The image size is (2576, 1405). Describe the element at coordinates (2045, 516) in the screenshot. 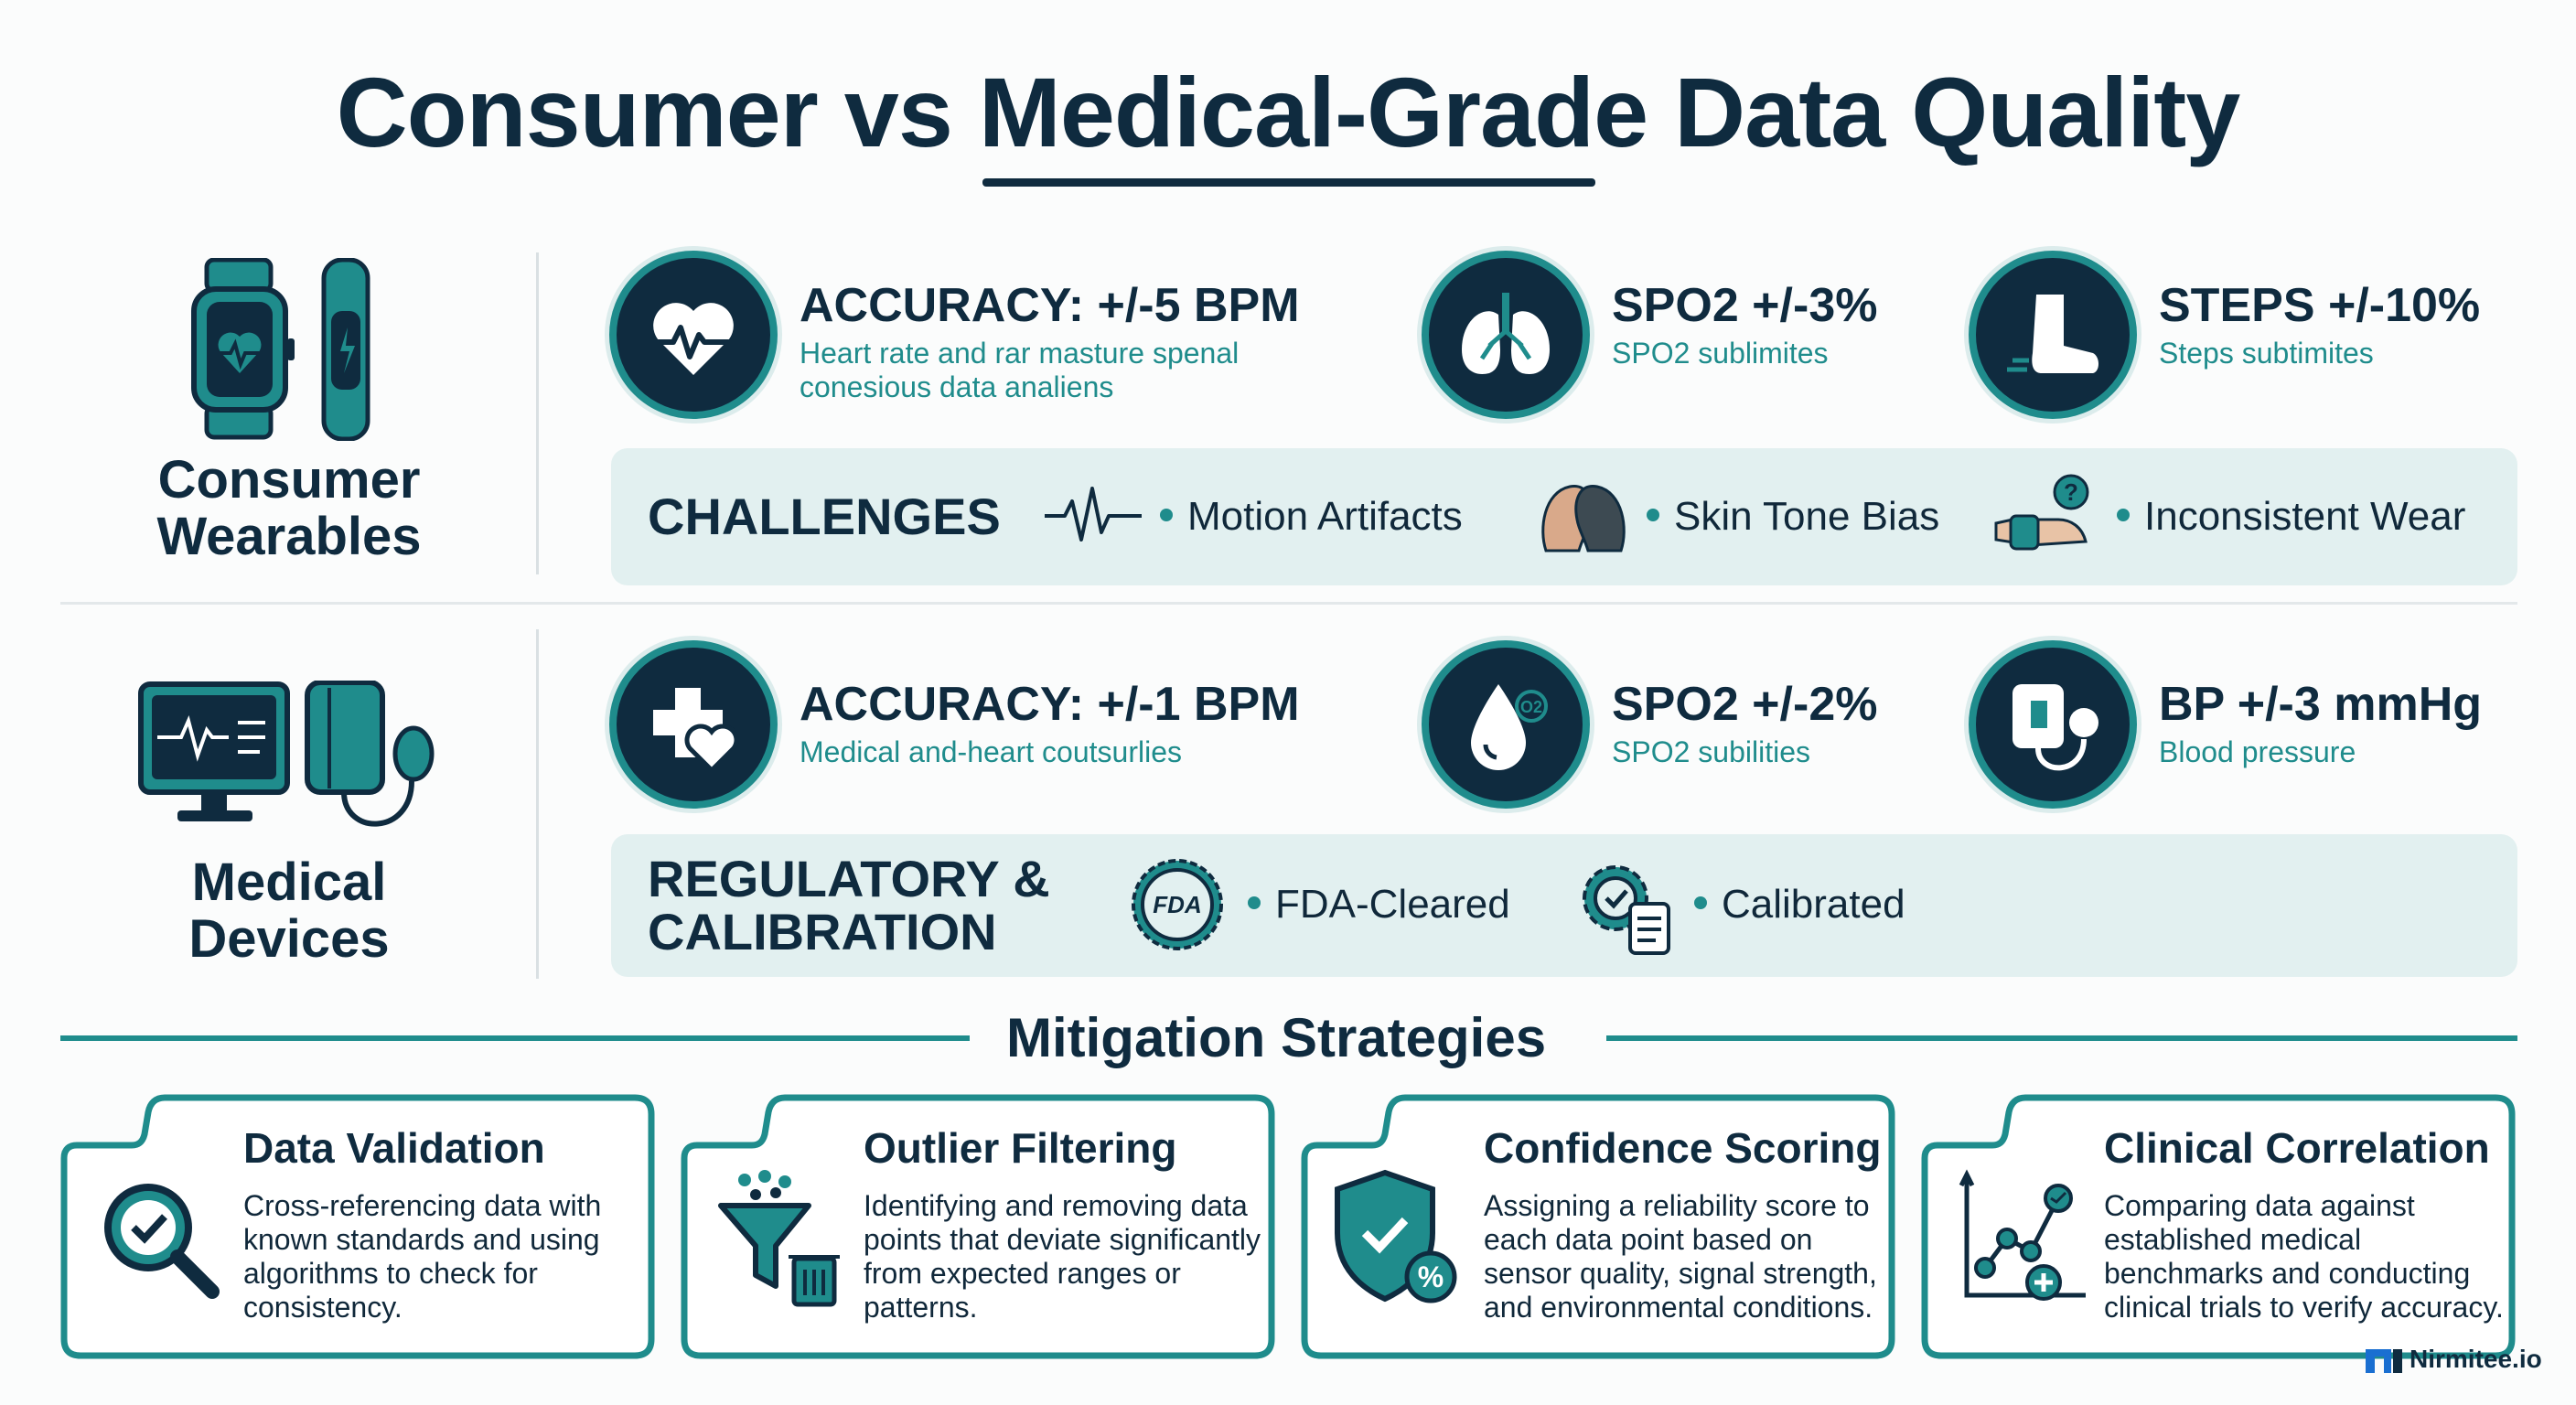

I see `wrist-question-icon: ?` at that location.